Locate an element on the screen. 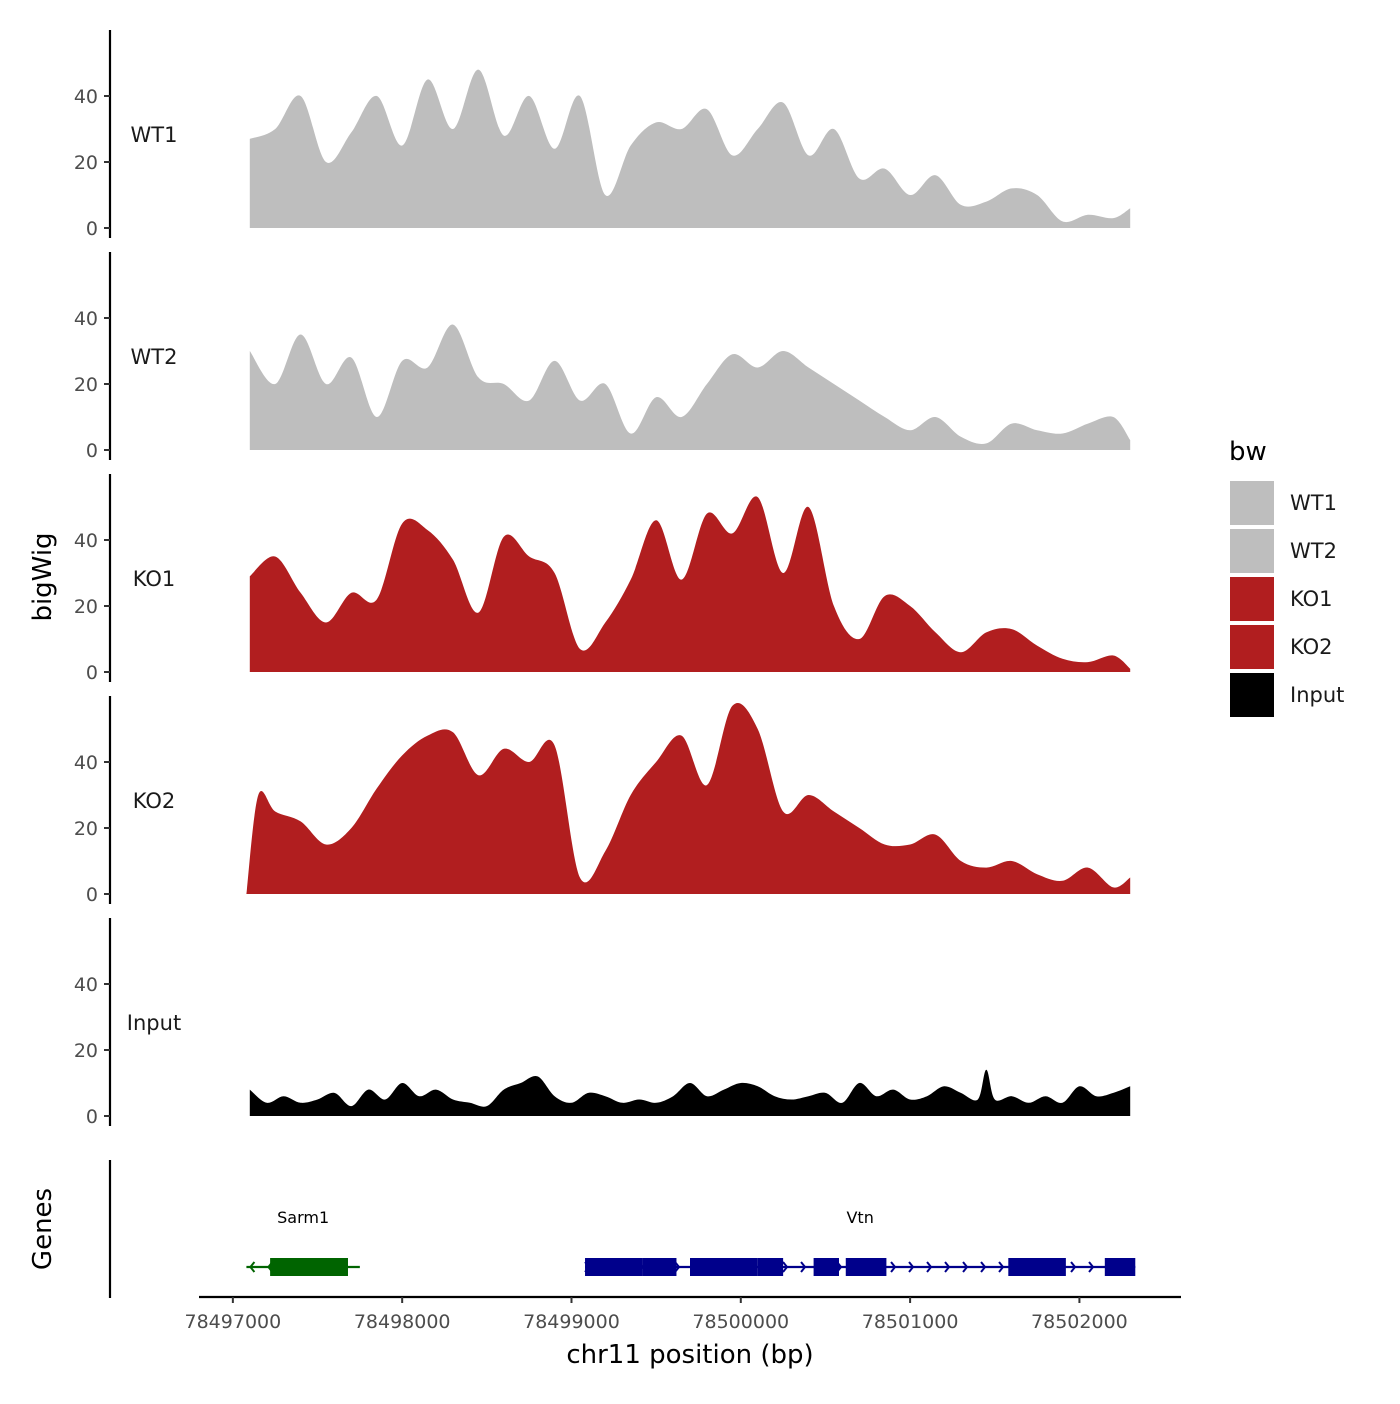  gene-sarm1: Sarm1 is located at coordinates (303, 1242).